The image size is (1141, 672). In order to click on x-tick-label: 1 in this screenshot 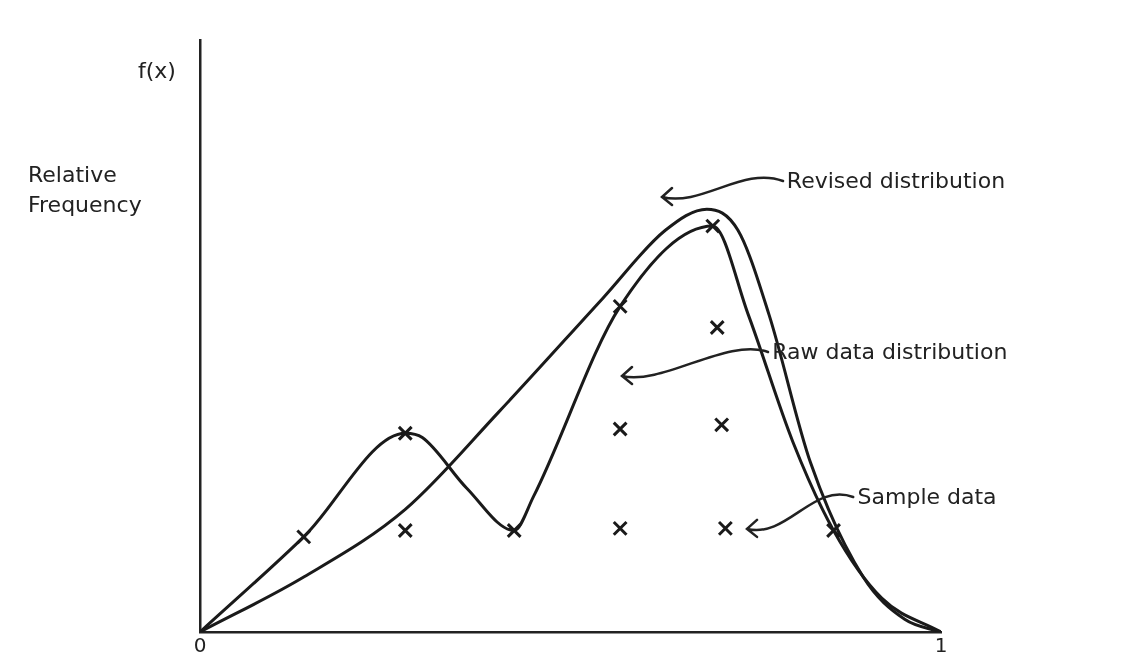, I will do `click(941, 645)`.